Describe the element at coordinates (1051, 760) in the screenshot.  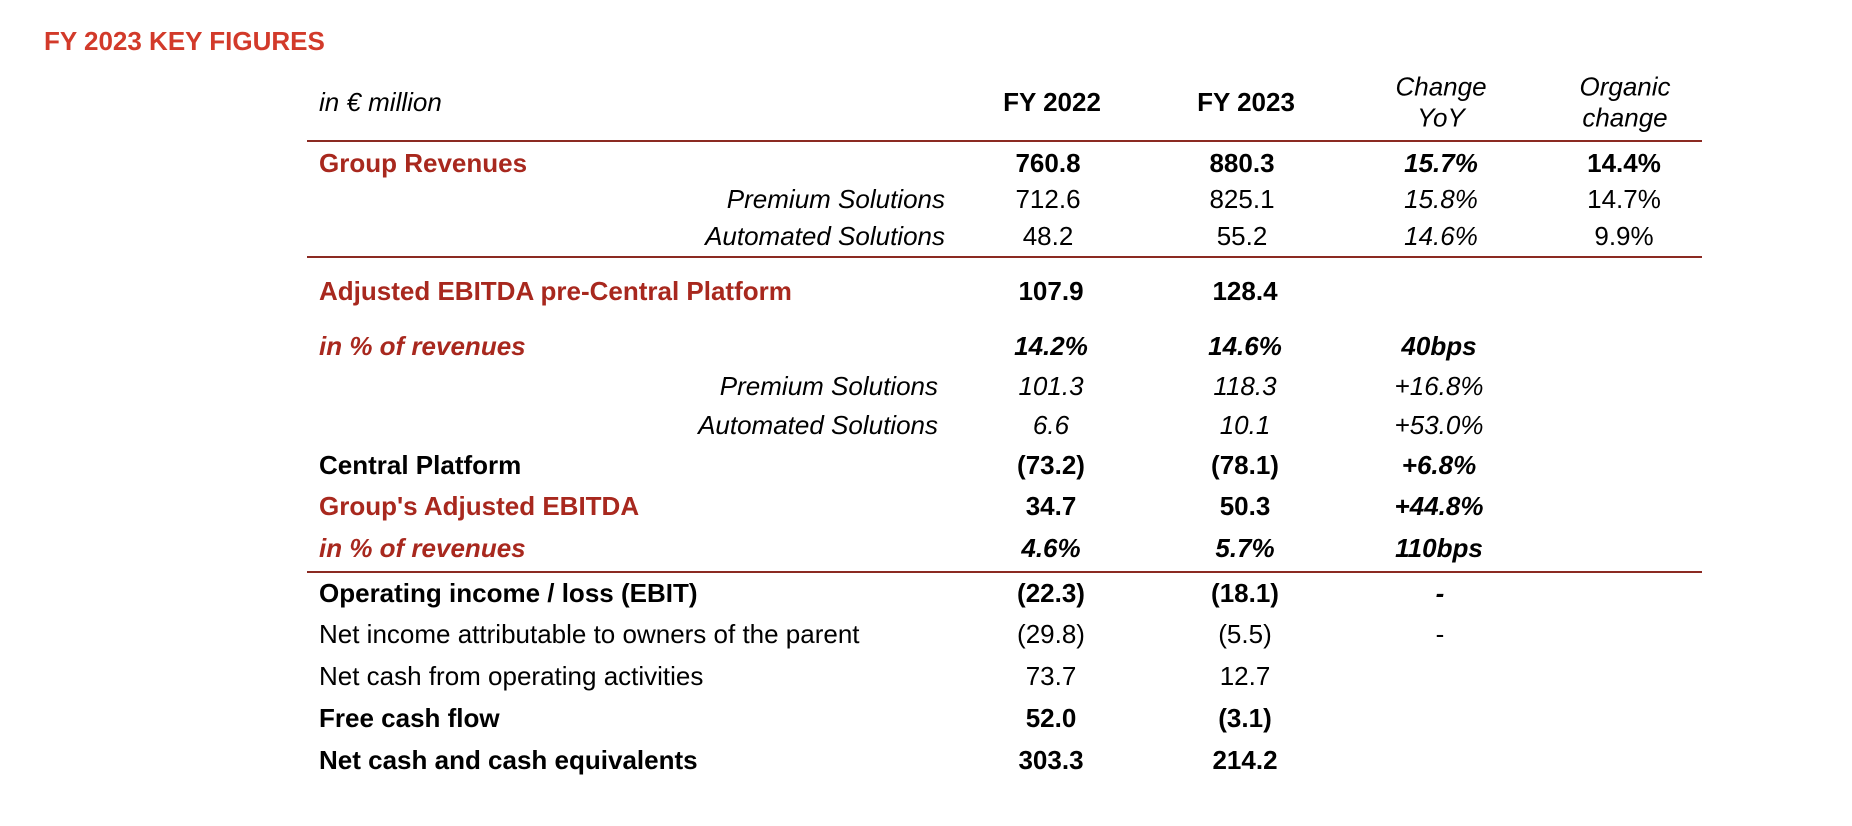
I see `cell-fy2022: 303.3` at that location.